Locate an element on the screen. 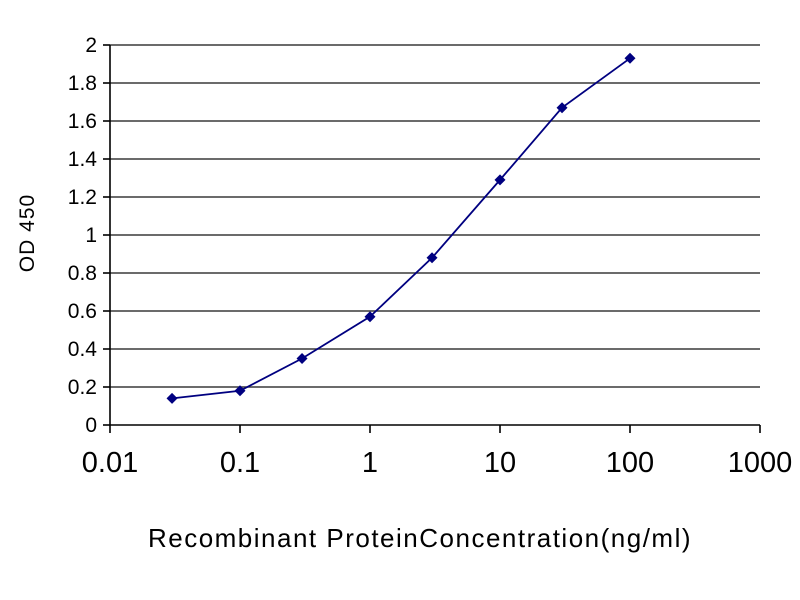 The height and width of the screenshot is (600, 800). x-tick-label: 1 is located at coordinates (370, 463).